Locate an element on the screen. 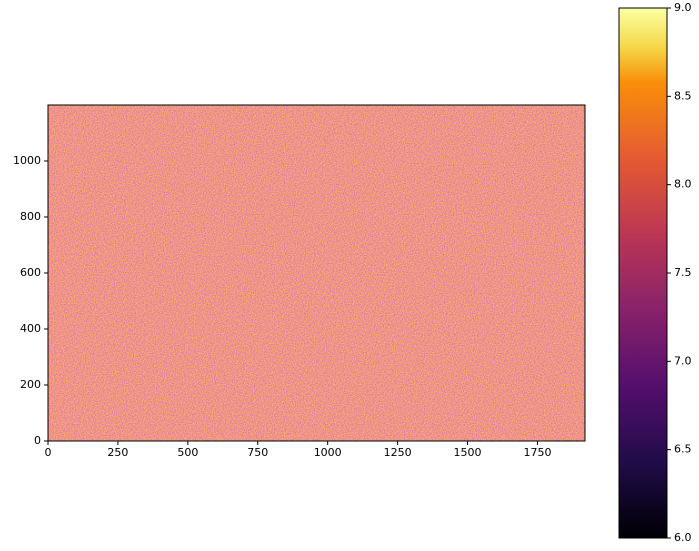  colorbar is located at coordinates (643, 273).